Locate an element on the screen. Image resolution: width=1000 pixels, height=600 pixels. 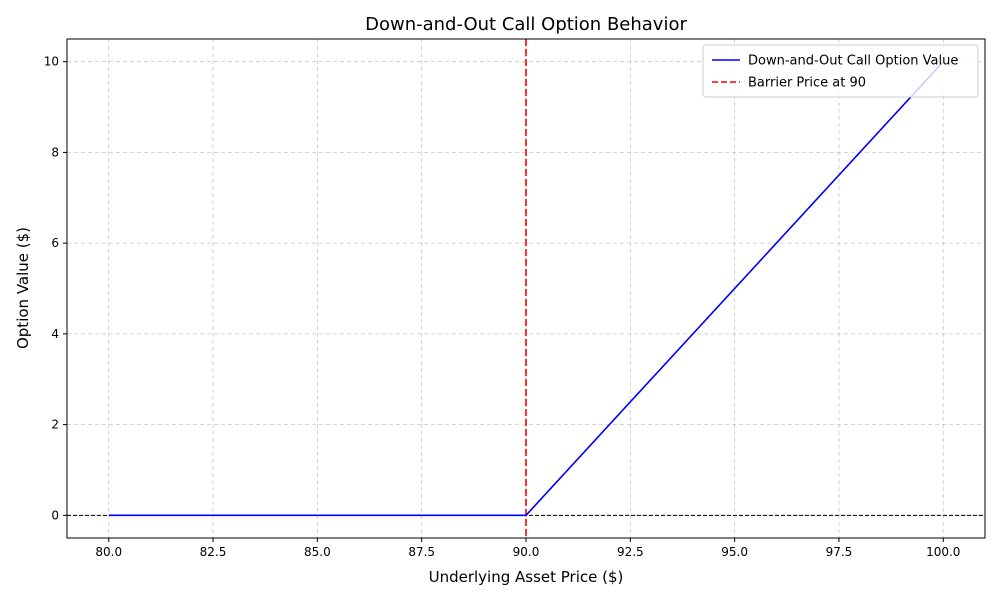
legend-label-barrier: Barrier Price at 90 is located at coordinates (807, 83).